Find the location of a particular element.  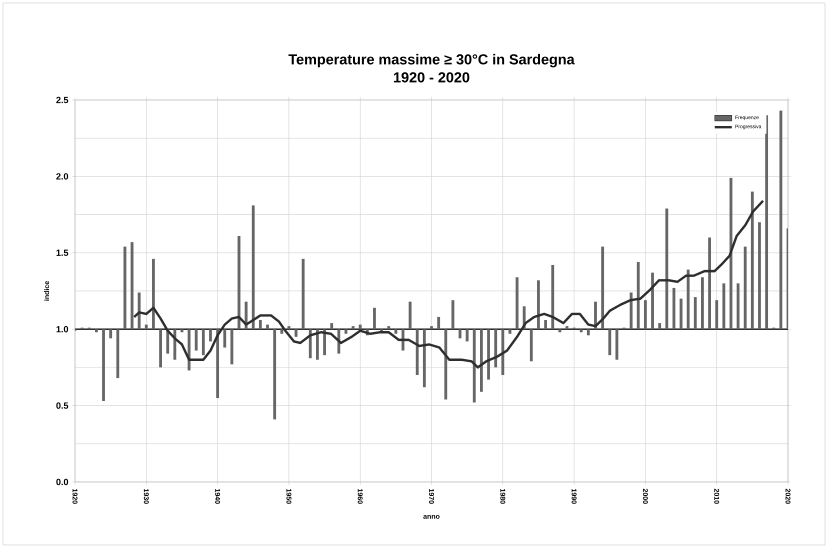

y-tick-label: 1.0 is located at coordinates (62, 329).